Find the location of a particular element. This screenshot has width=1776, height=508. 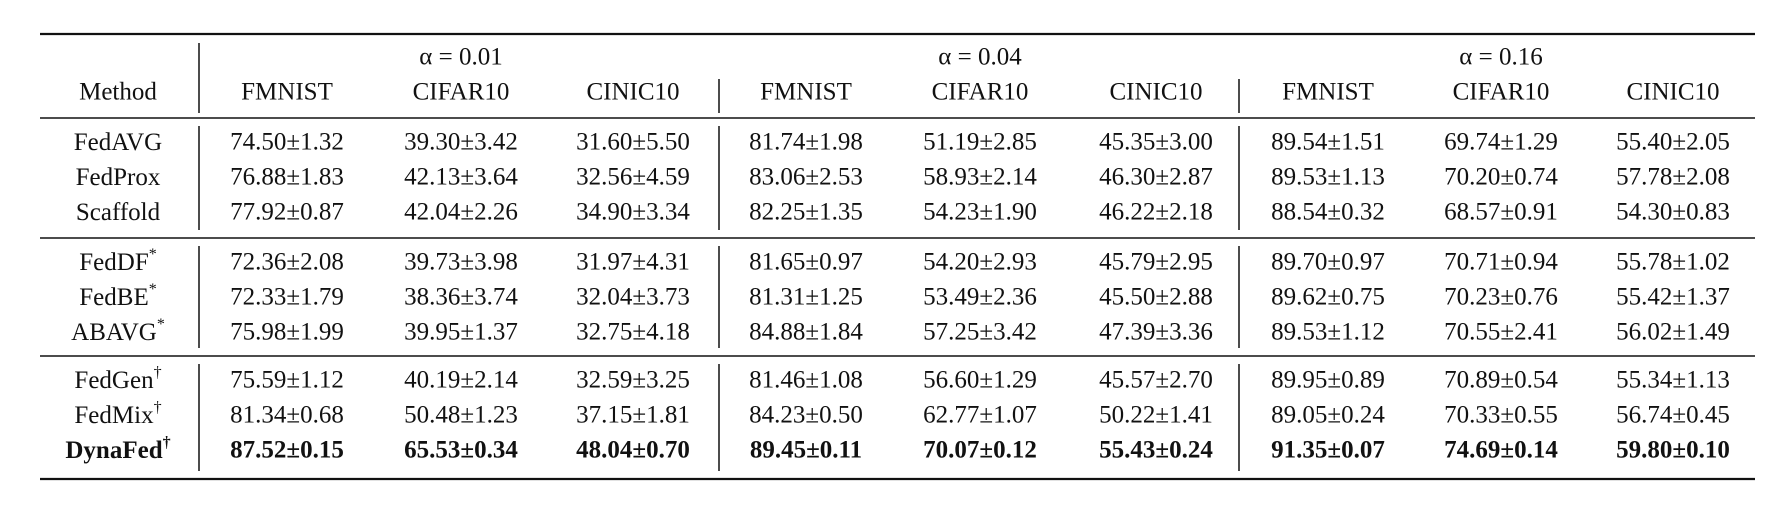

cell-value: 59.80±0.10 is located at coordinates (1673, 450).